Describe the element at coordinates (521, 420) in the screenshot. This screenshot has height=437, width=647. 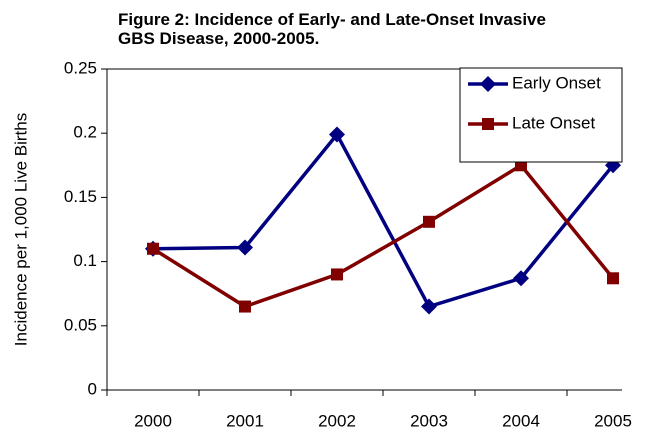
I see `x-tick-label: 2004` at that location.